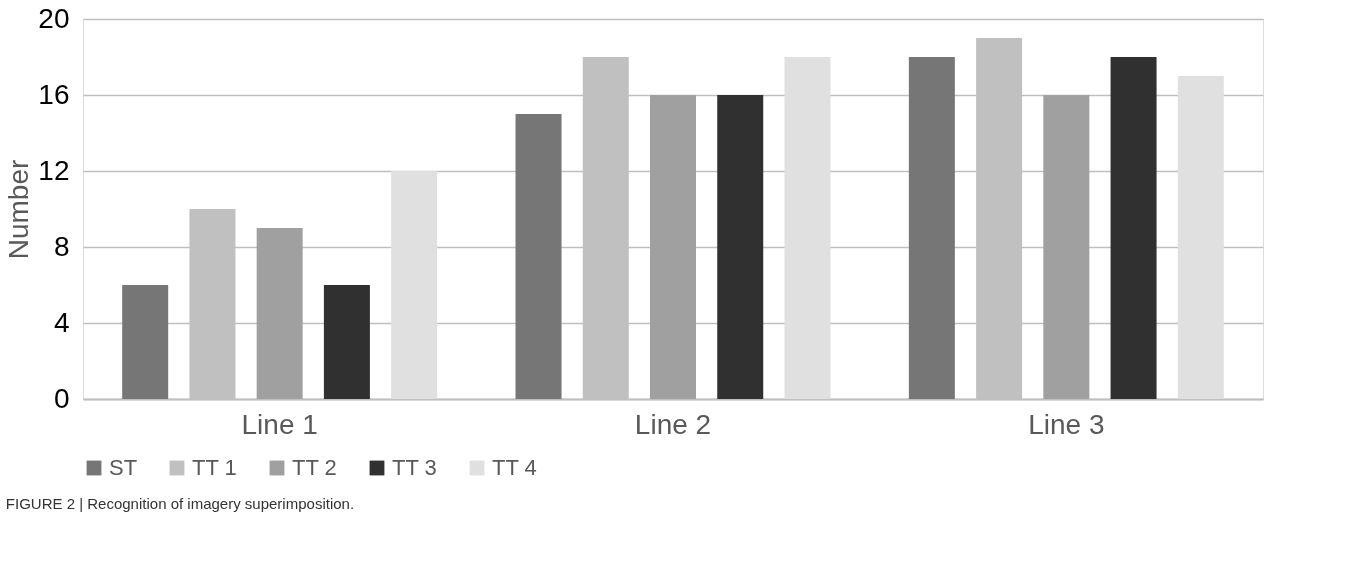  Describe the element at coordinates (61, 246) in the screenshot. I see `y-tick-label: 8` at that location.